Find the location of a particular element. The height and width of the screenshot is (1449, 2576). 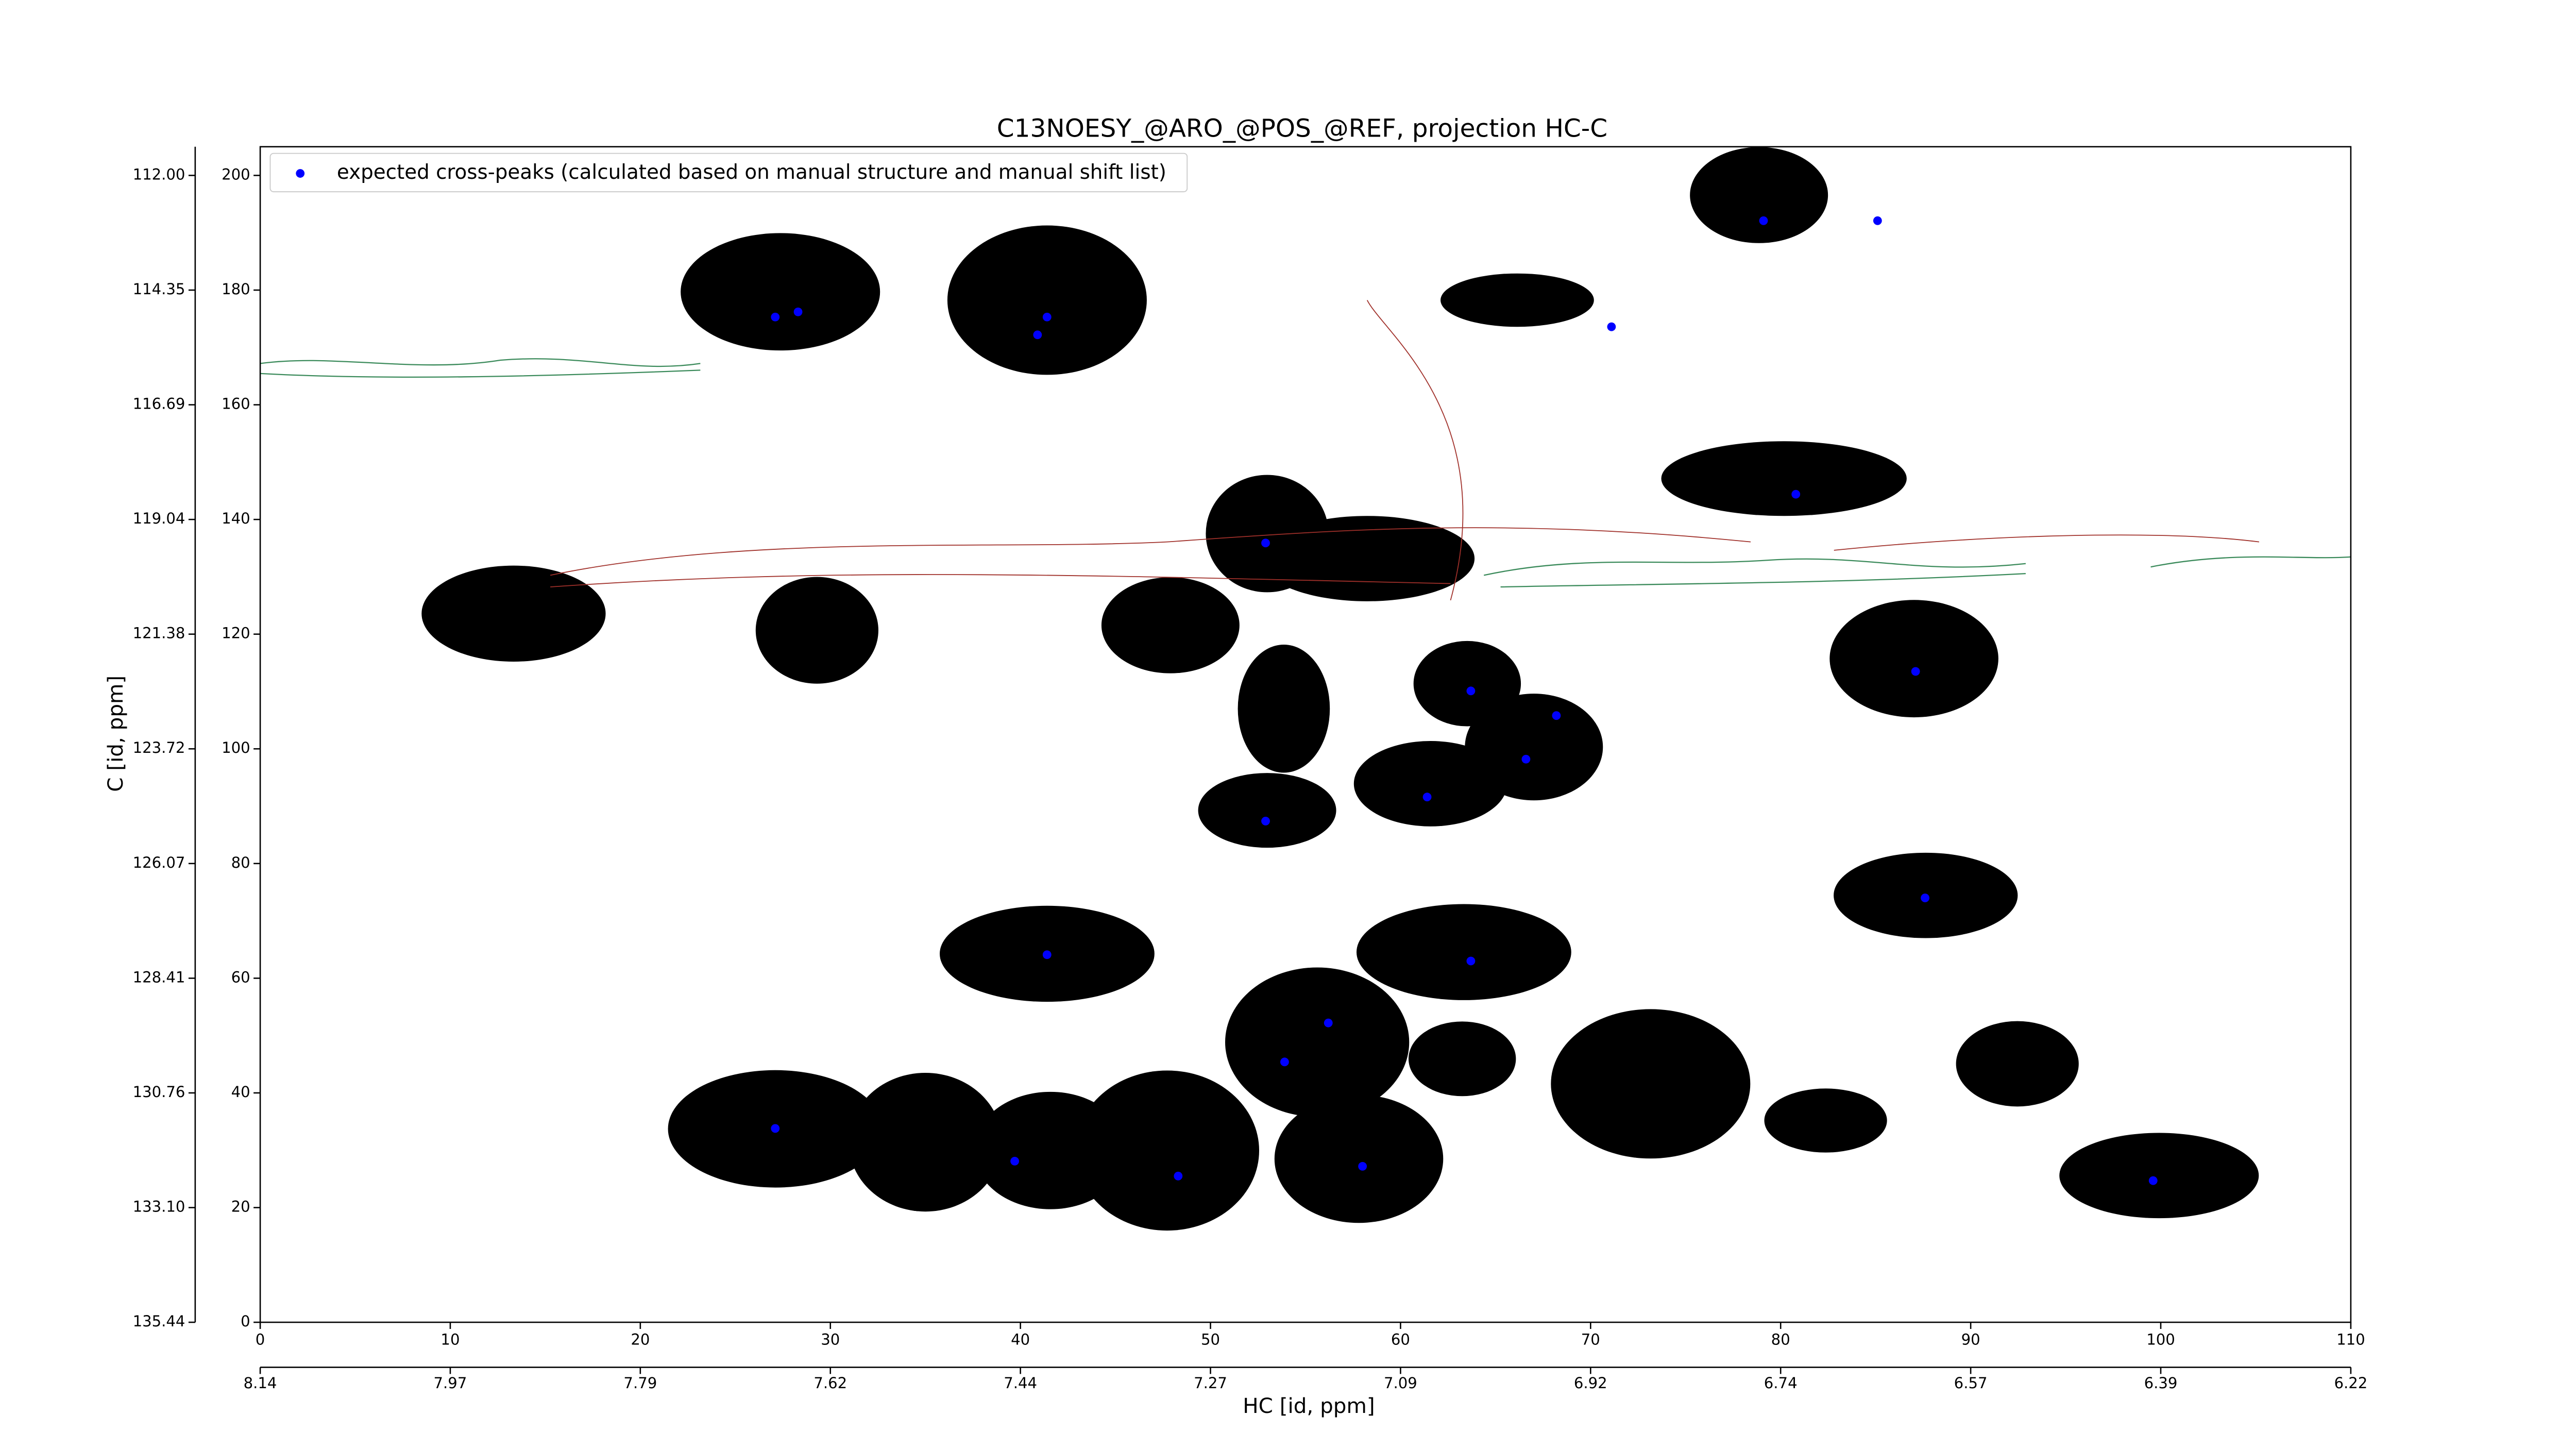

x-tick-label: 20 is located at coordinates (640, 1340).